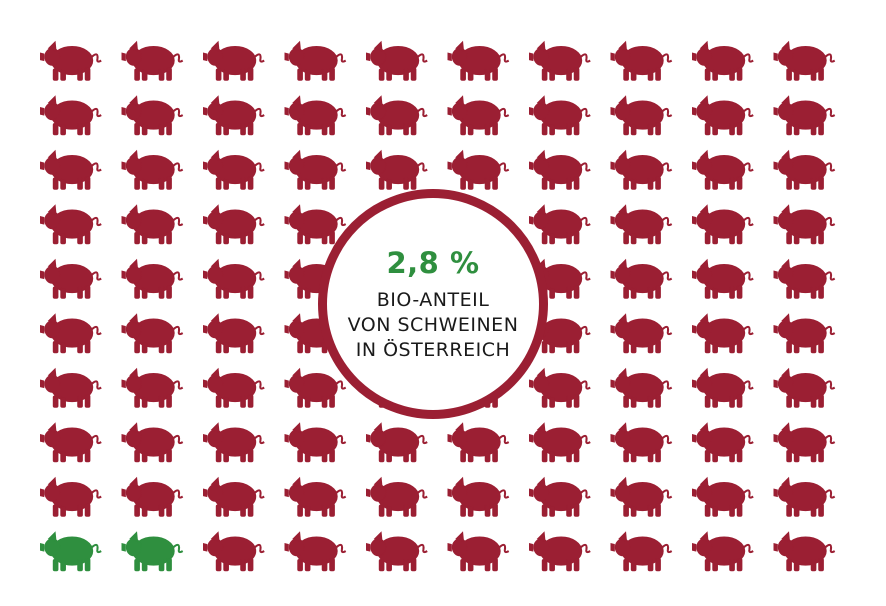  I want to click on caption-line-1: BIO-ANTEIL, so click(433, 299).